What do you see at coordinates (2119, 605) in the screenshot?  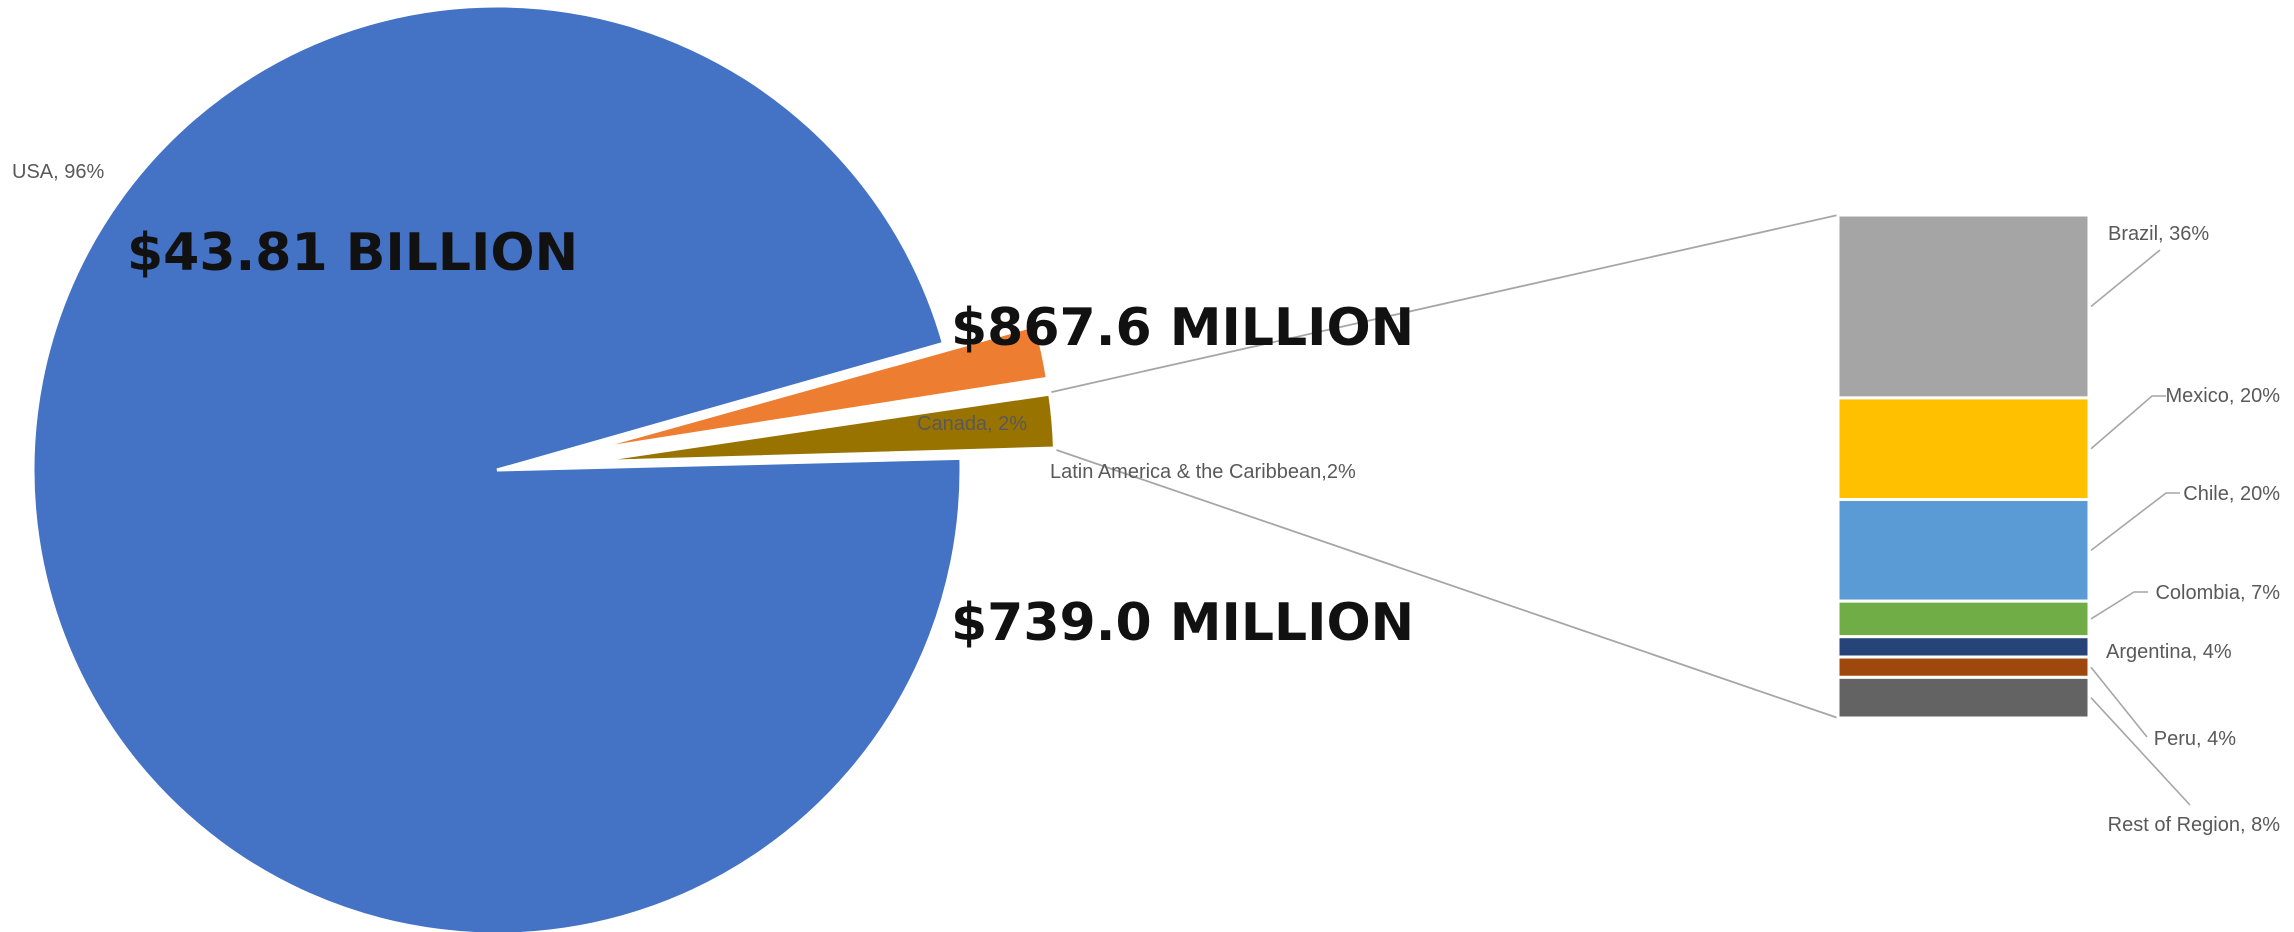 I see `leader-line-colombia` at bounding box center [2119, 605].